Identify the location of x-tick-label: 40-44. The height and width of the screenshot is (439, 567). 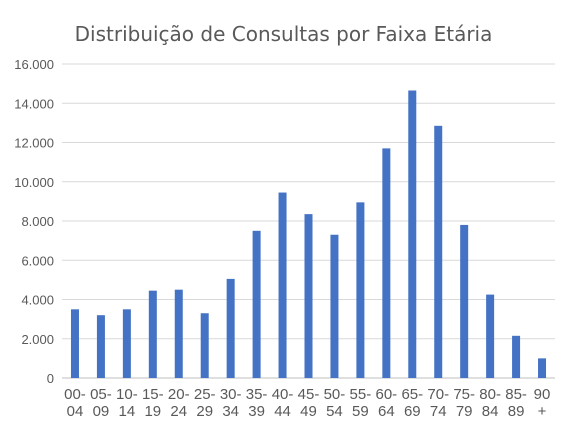
(283, 403).